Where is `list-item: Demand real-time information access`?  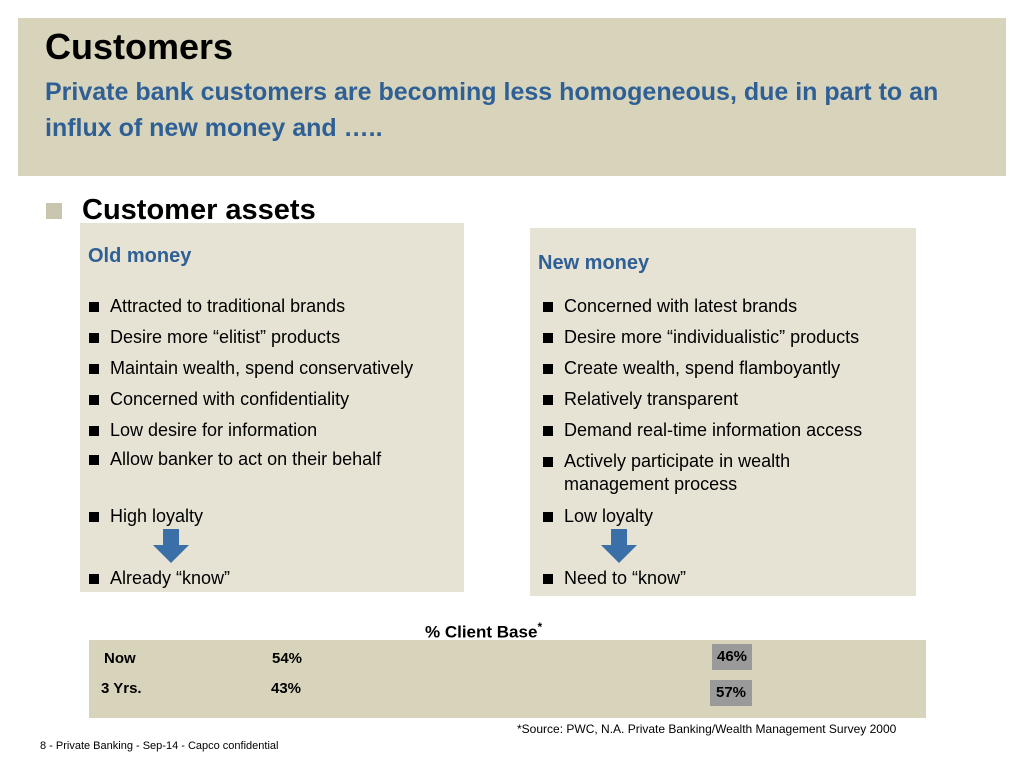
list-item: Demand real-time information access is located at coordinates (702, 430).